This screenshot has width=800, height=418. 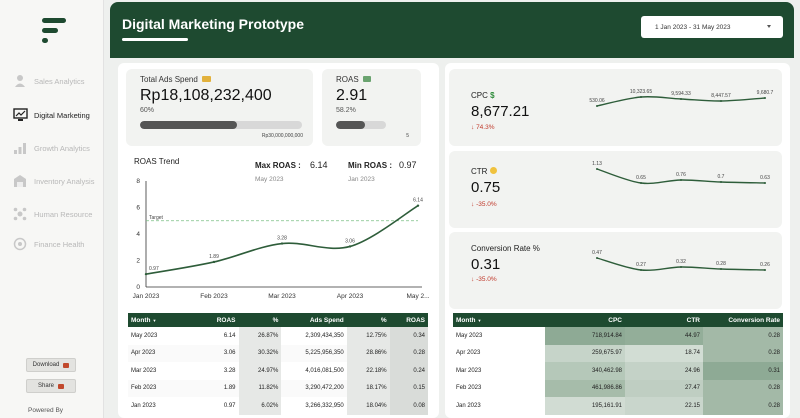 What do you see at coordinates (63, 214) in the screenshot?
I see `sidebar-item-label: Human Resource` at bounding box center [63, 214].